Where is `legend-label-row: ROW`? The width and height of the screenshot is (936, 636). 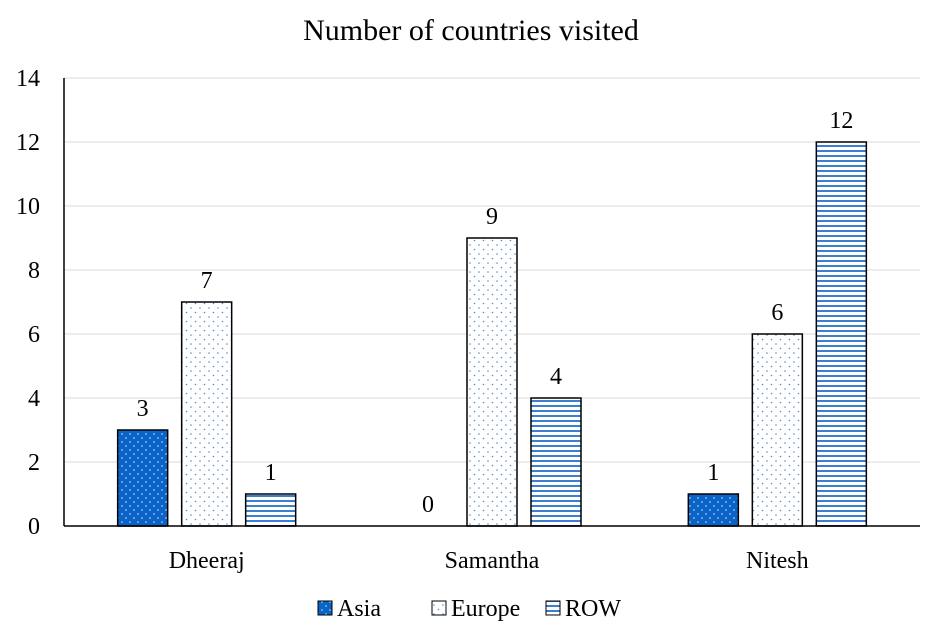
legend-label-row: ROW is located at coordinates (593, 609).